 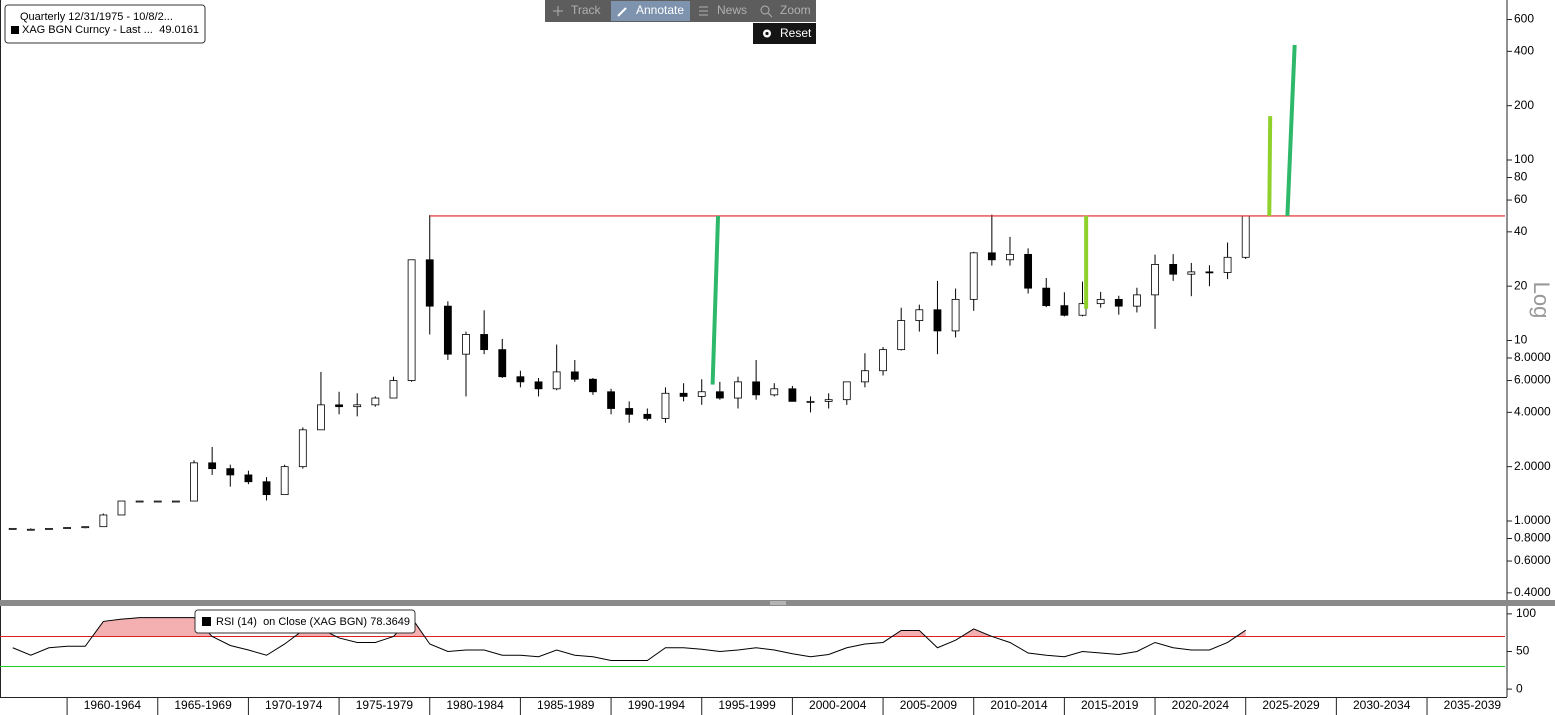 I want to click on track-icon, so click(x=558, y=11).